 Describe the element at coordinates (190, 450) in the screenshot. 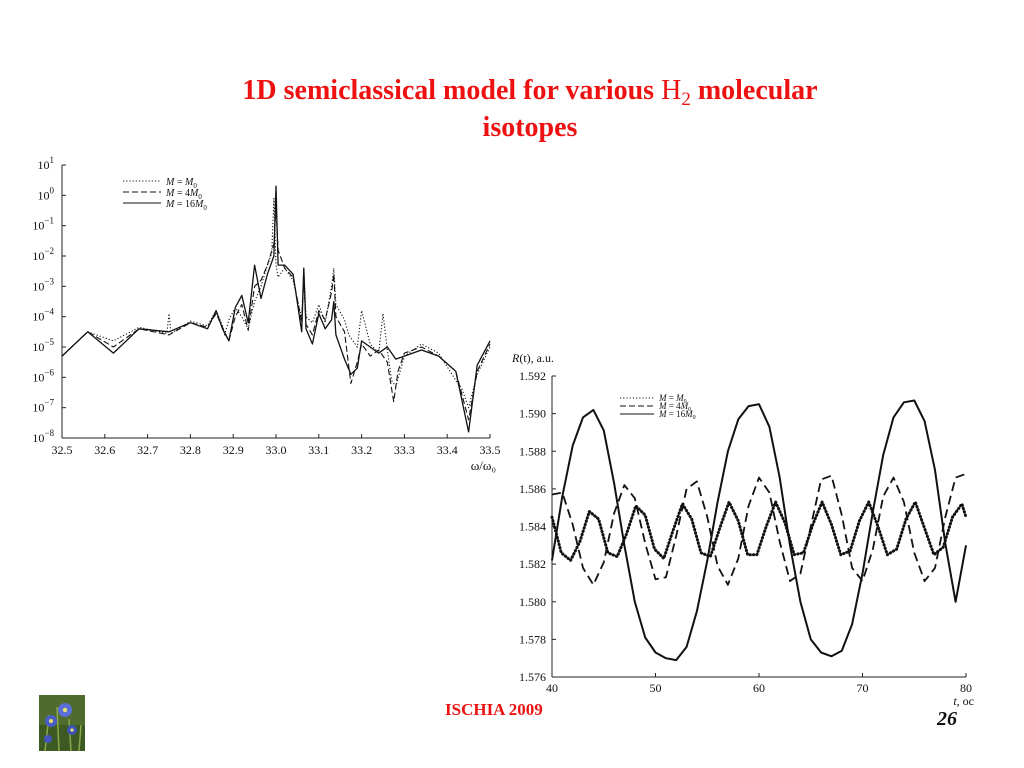

I see `x-tick-label: 32.8` at that location.